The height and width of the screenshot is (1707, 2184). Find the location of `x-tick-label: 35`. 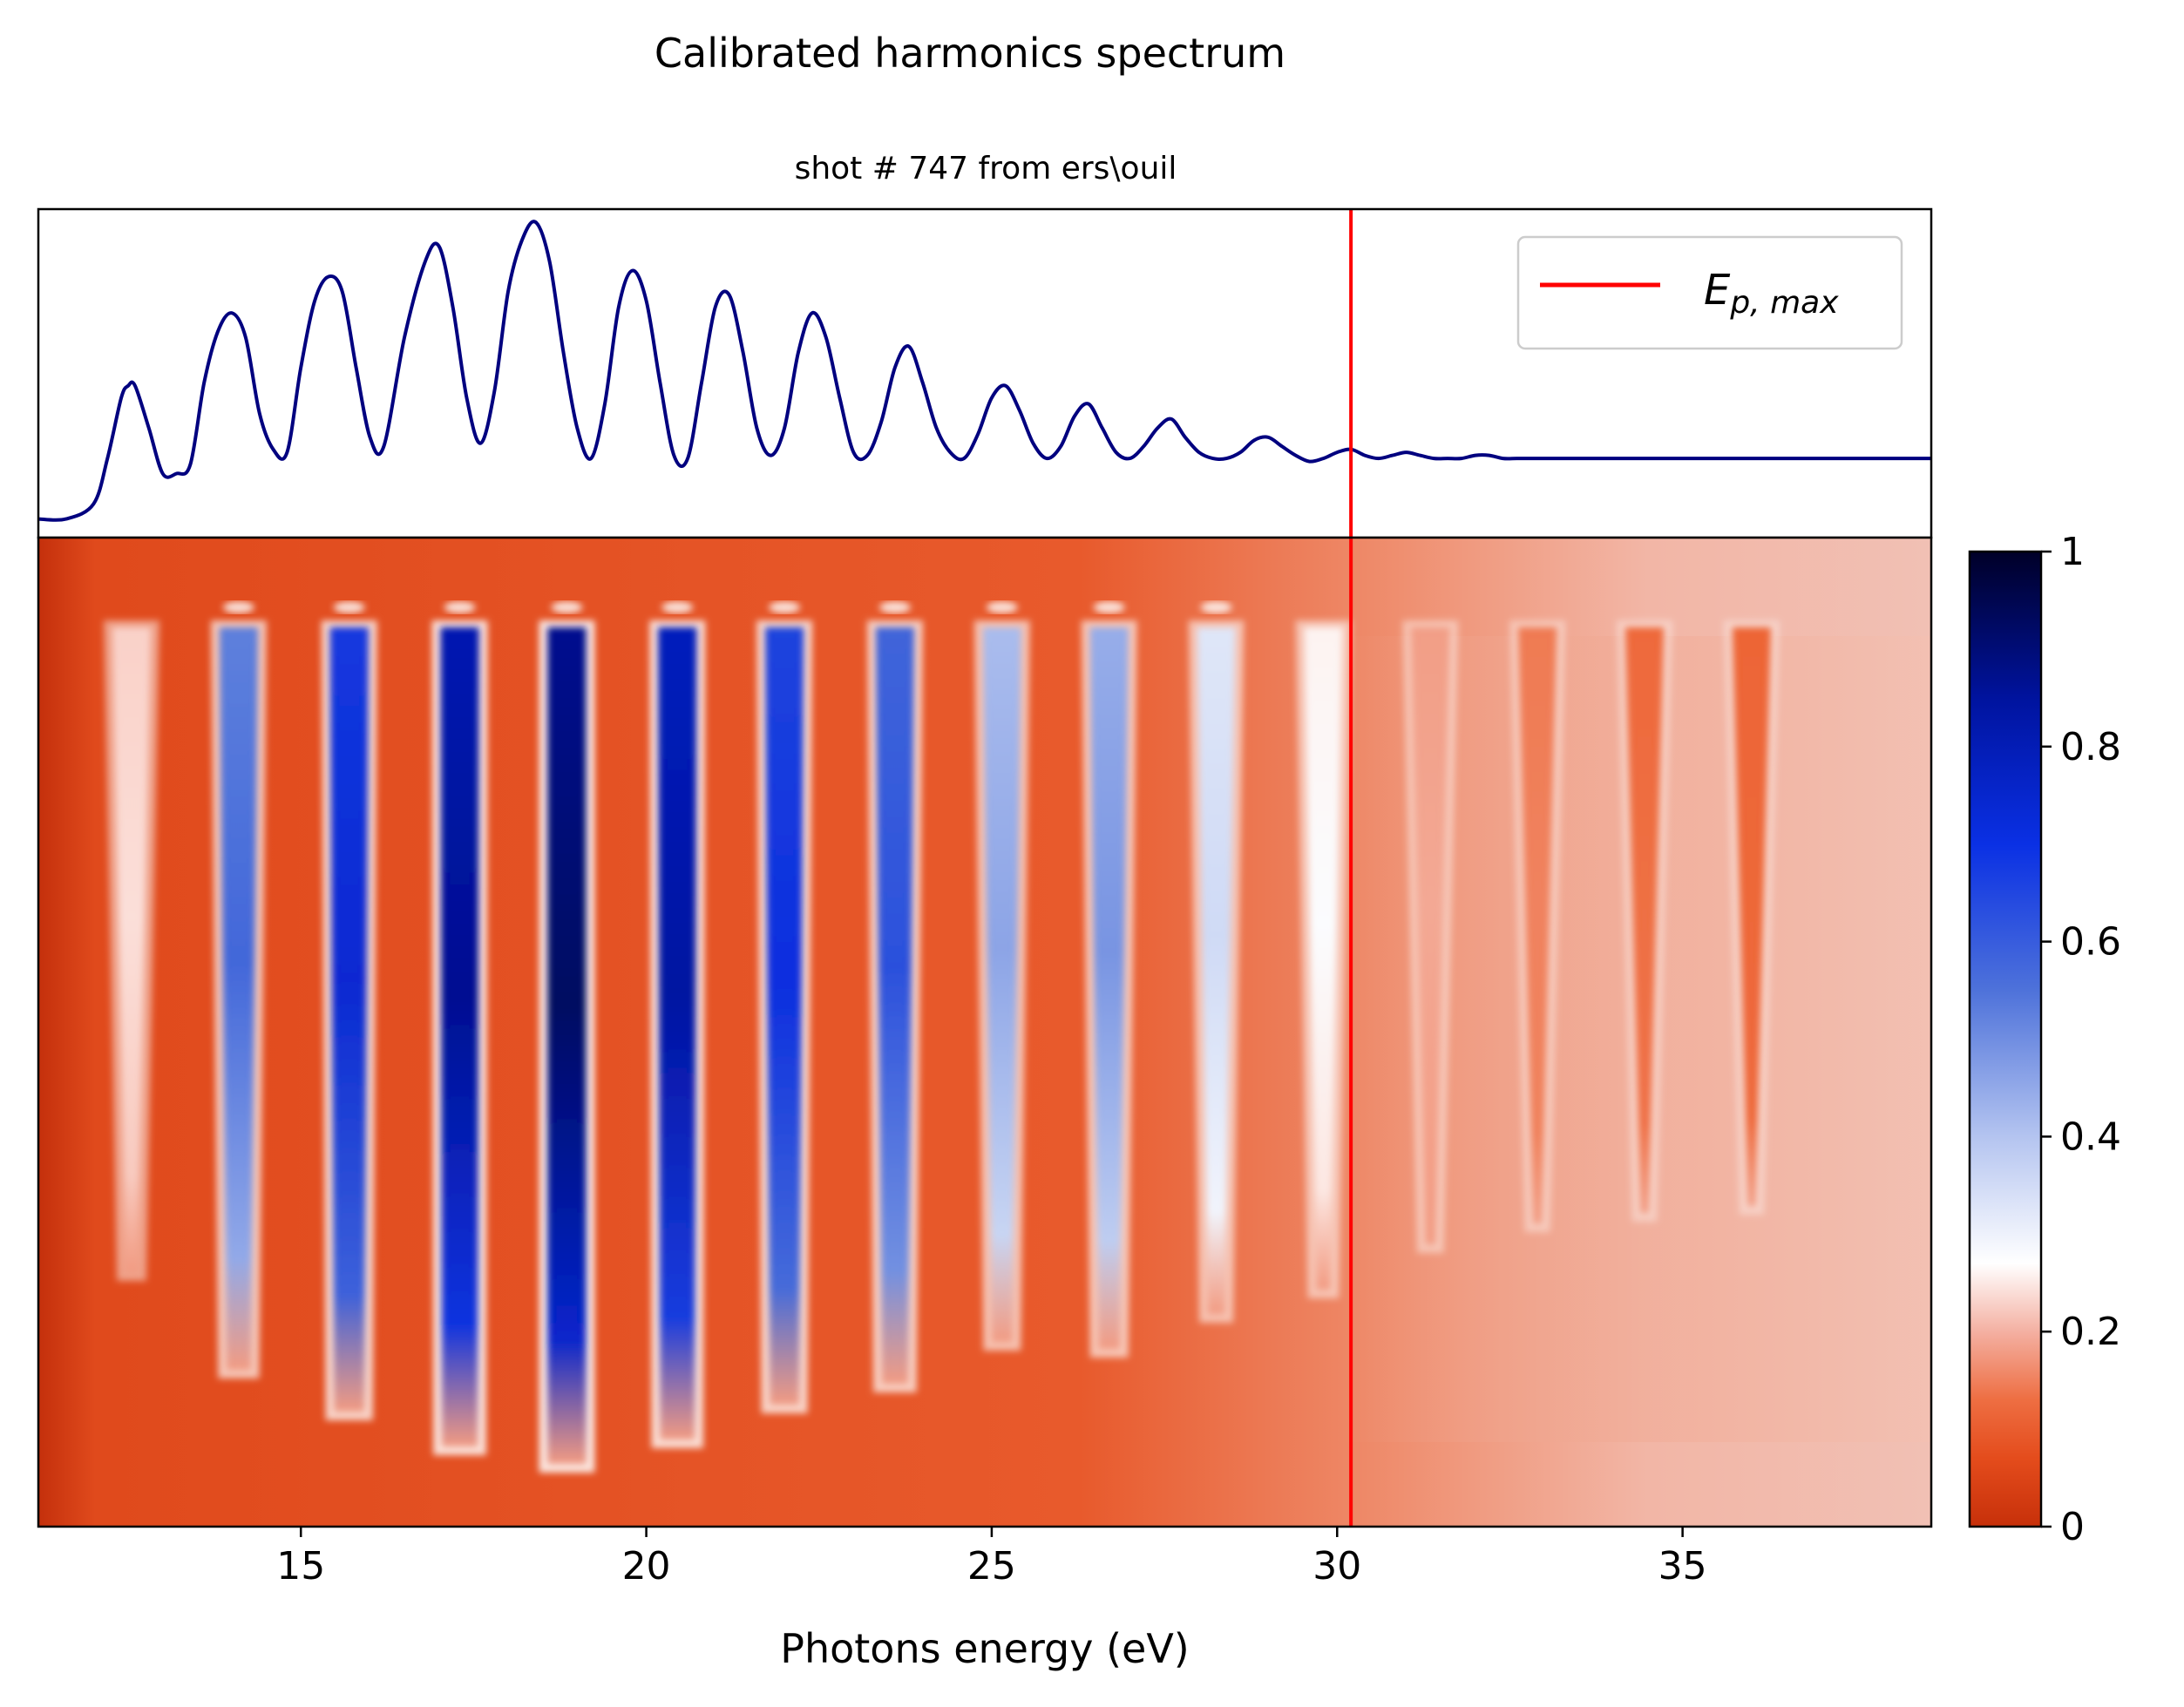

x-tick-label: 35 is located at coordinates (1682, 1566).